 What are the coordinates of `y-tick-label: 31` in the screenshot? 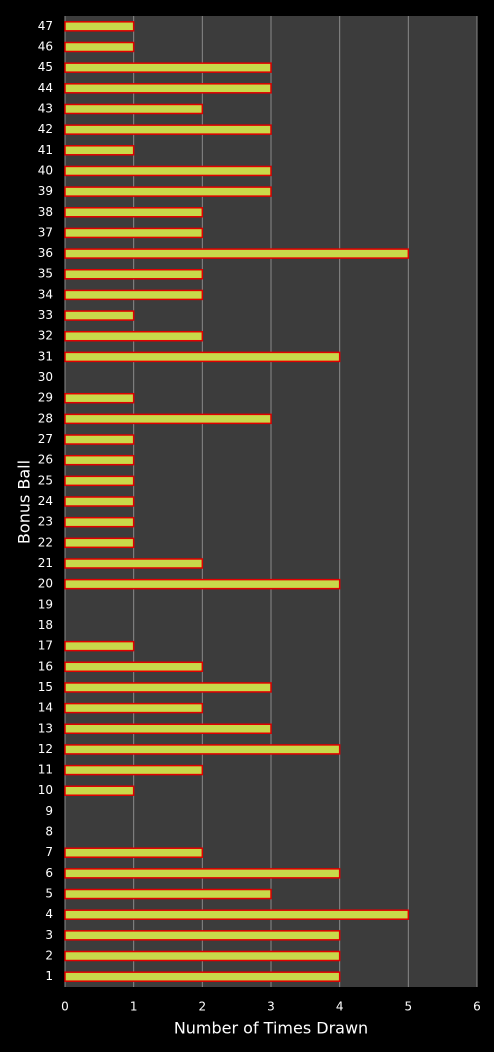 It's located at (45, 356).